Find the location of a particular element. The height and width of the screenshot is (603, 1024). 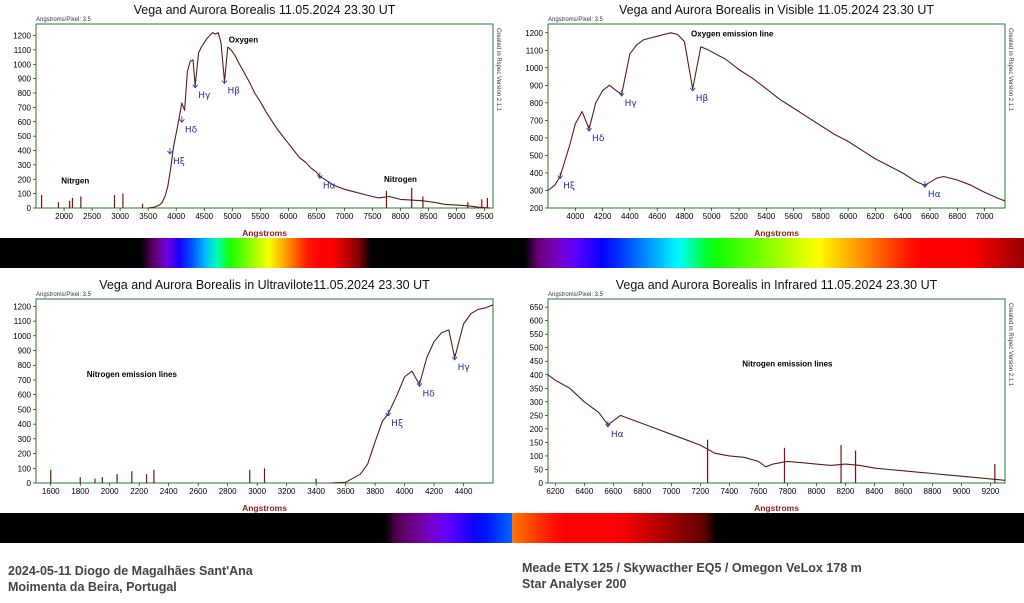

x-tick-label: 8200 is located at coordinates (846, 491).